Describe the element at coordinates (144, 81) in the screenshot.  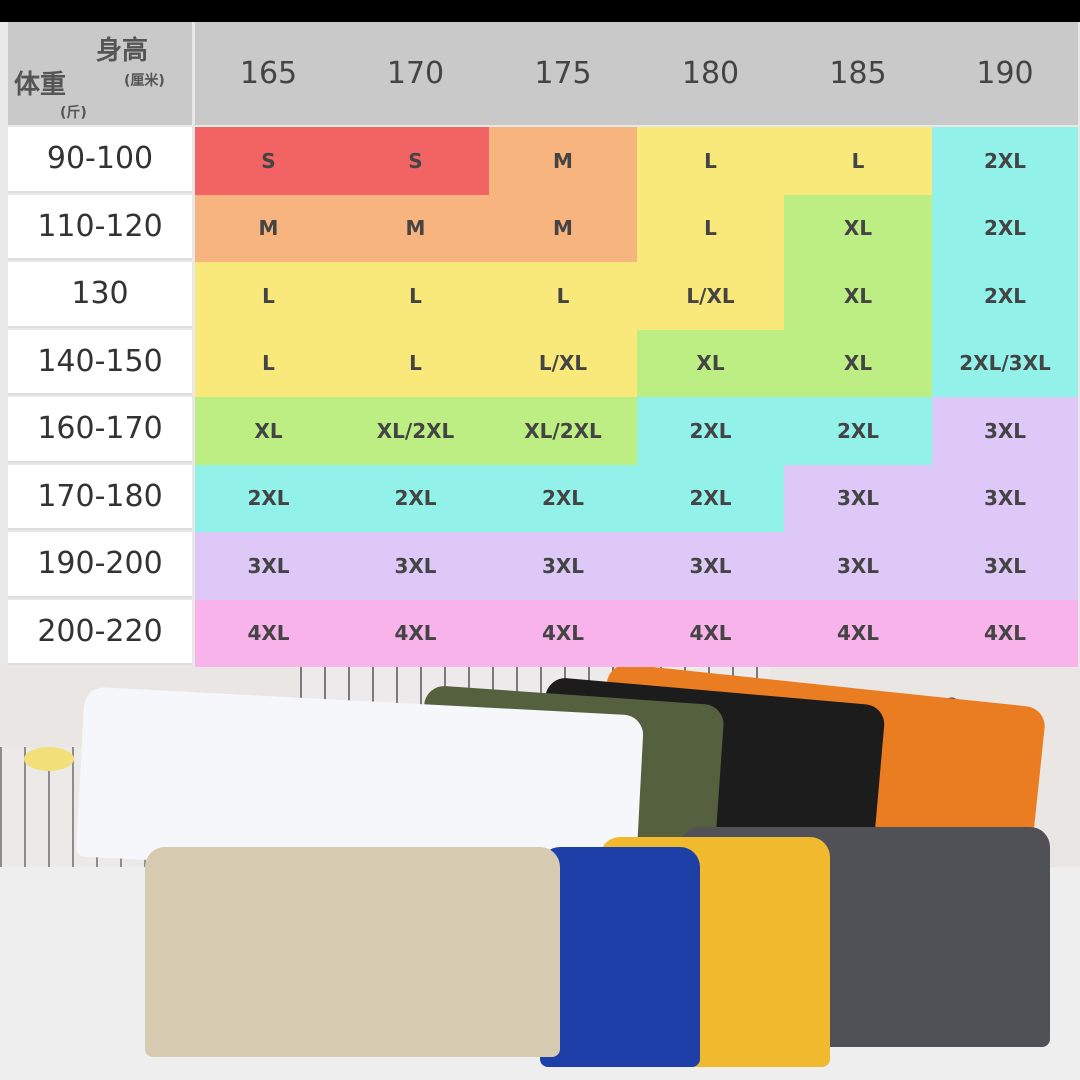
I see `height-unit: (厘米)` at that location.